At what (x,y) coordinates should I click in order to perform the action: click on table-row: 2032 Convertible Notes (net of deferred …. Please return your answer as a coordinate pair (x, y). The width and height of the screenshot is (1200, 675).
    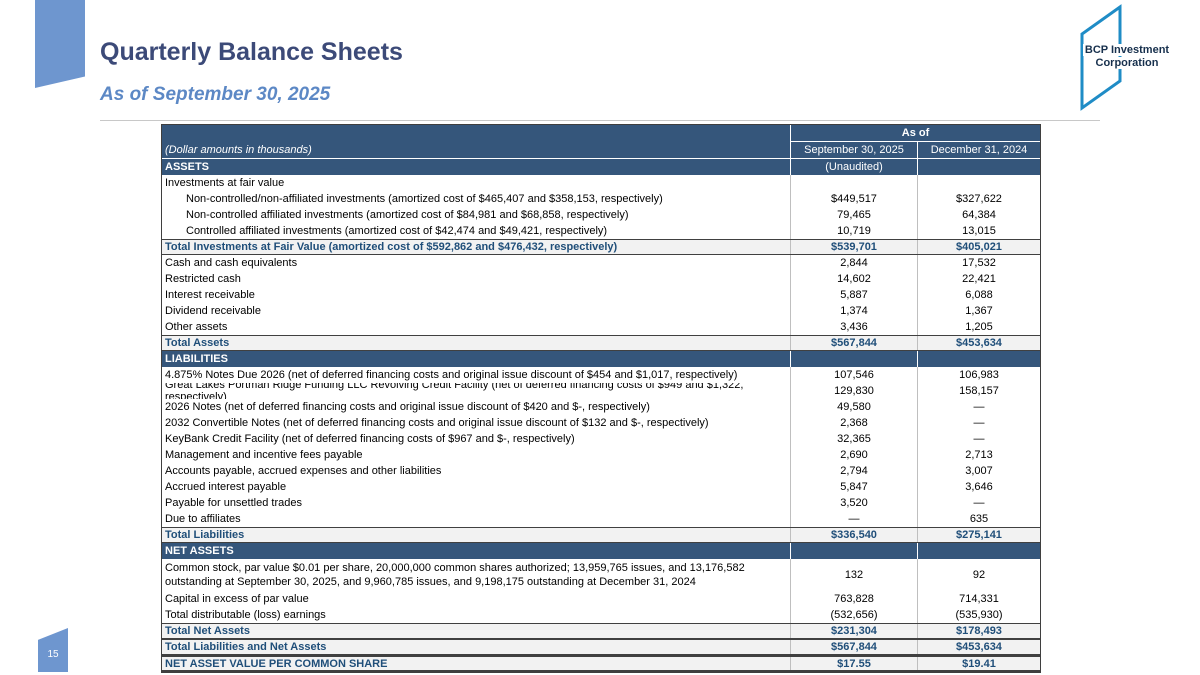
    Looking at the image, I should click on (601, 423).